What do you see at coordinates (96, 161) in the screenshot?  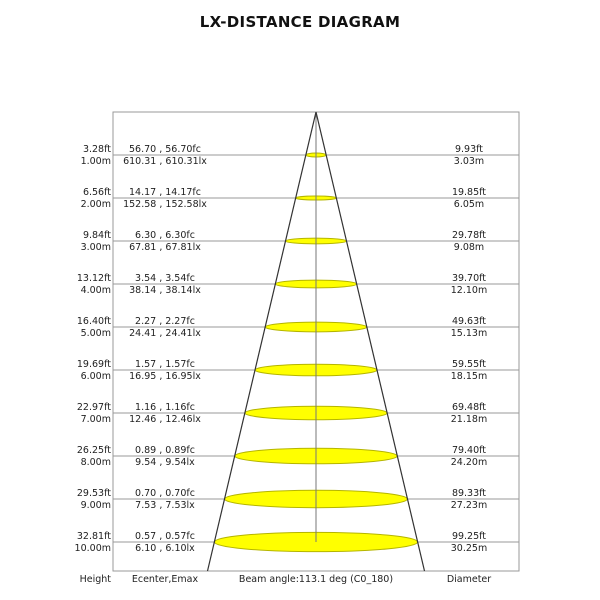 I see `height-m: 1.00m` at bounding box center [96, 161].